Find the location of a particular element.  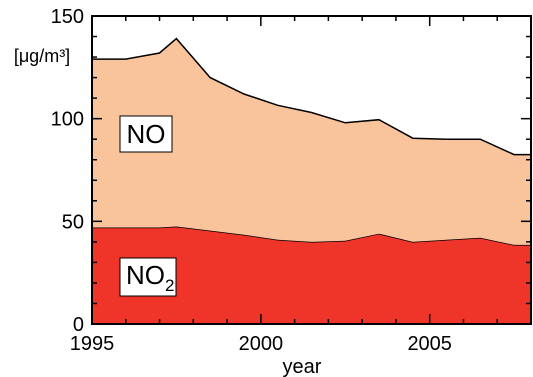

y-tick-label: 0 is located at coordinates (78, 325).